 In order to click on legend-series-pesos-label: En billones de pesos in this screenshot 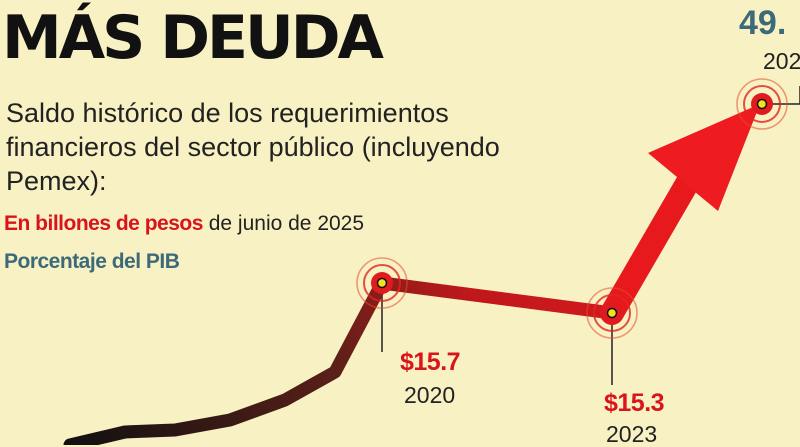, I will do `click(103, 223)`.